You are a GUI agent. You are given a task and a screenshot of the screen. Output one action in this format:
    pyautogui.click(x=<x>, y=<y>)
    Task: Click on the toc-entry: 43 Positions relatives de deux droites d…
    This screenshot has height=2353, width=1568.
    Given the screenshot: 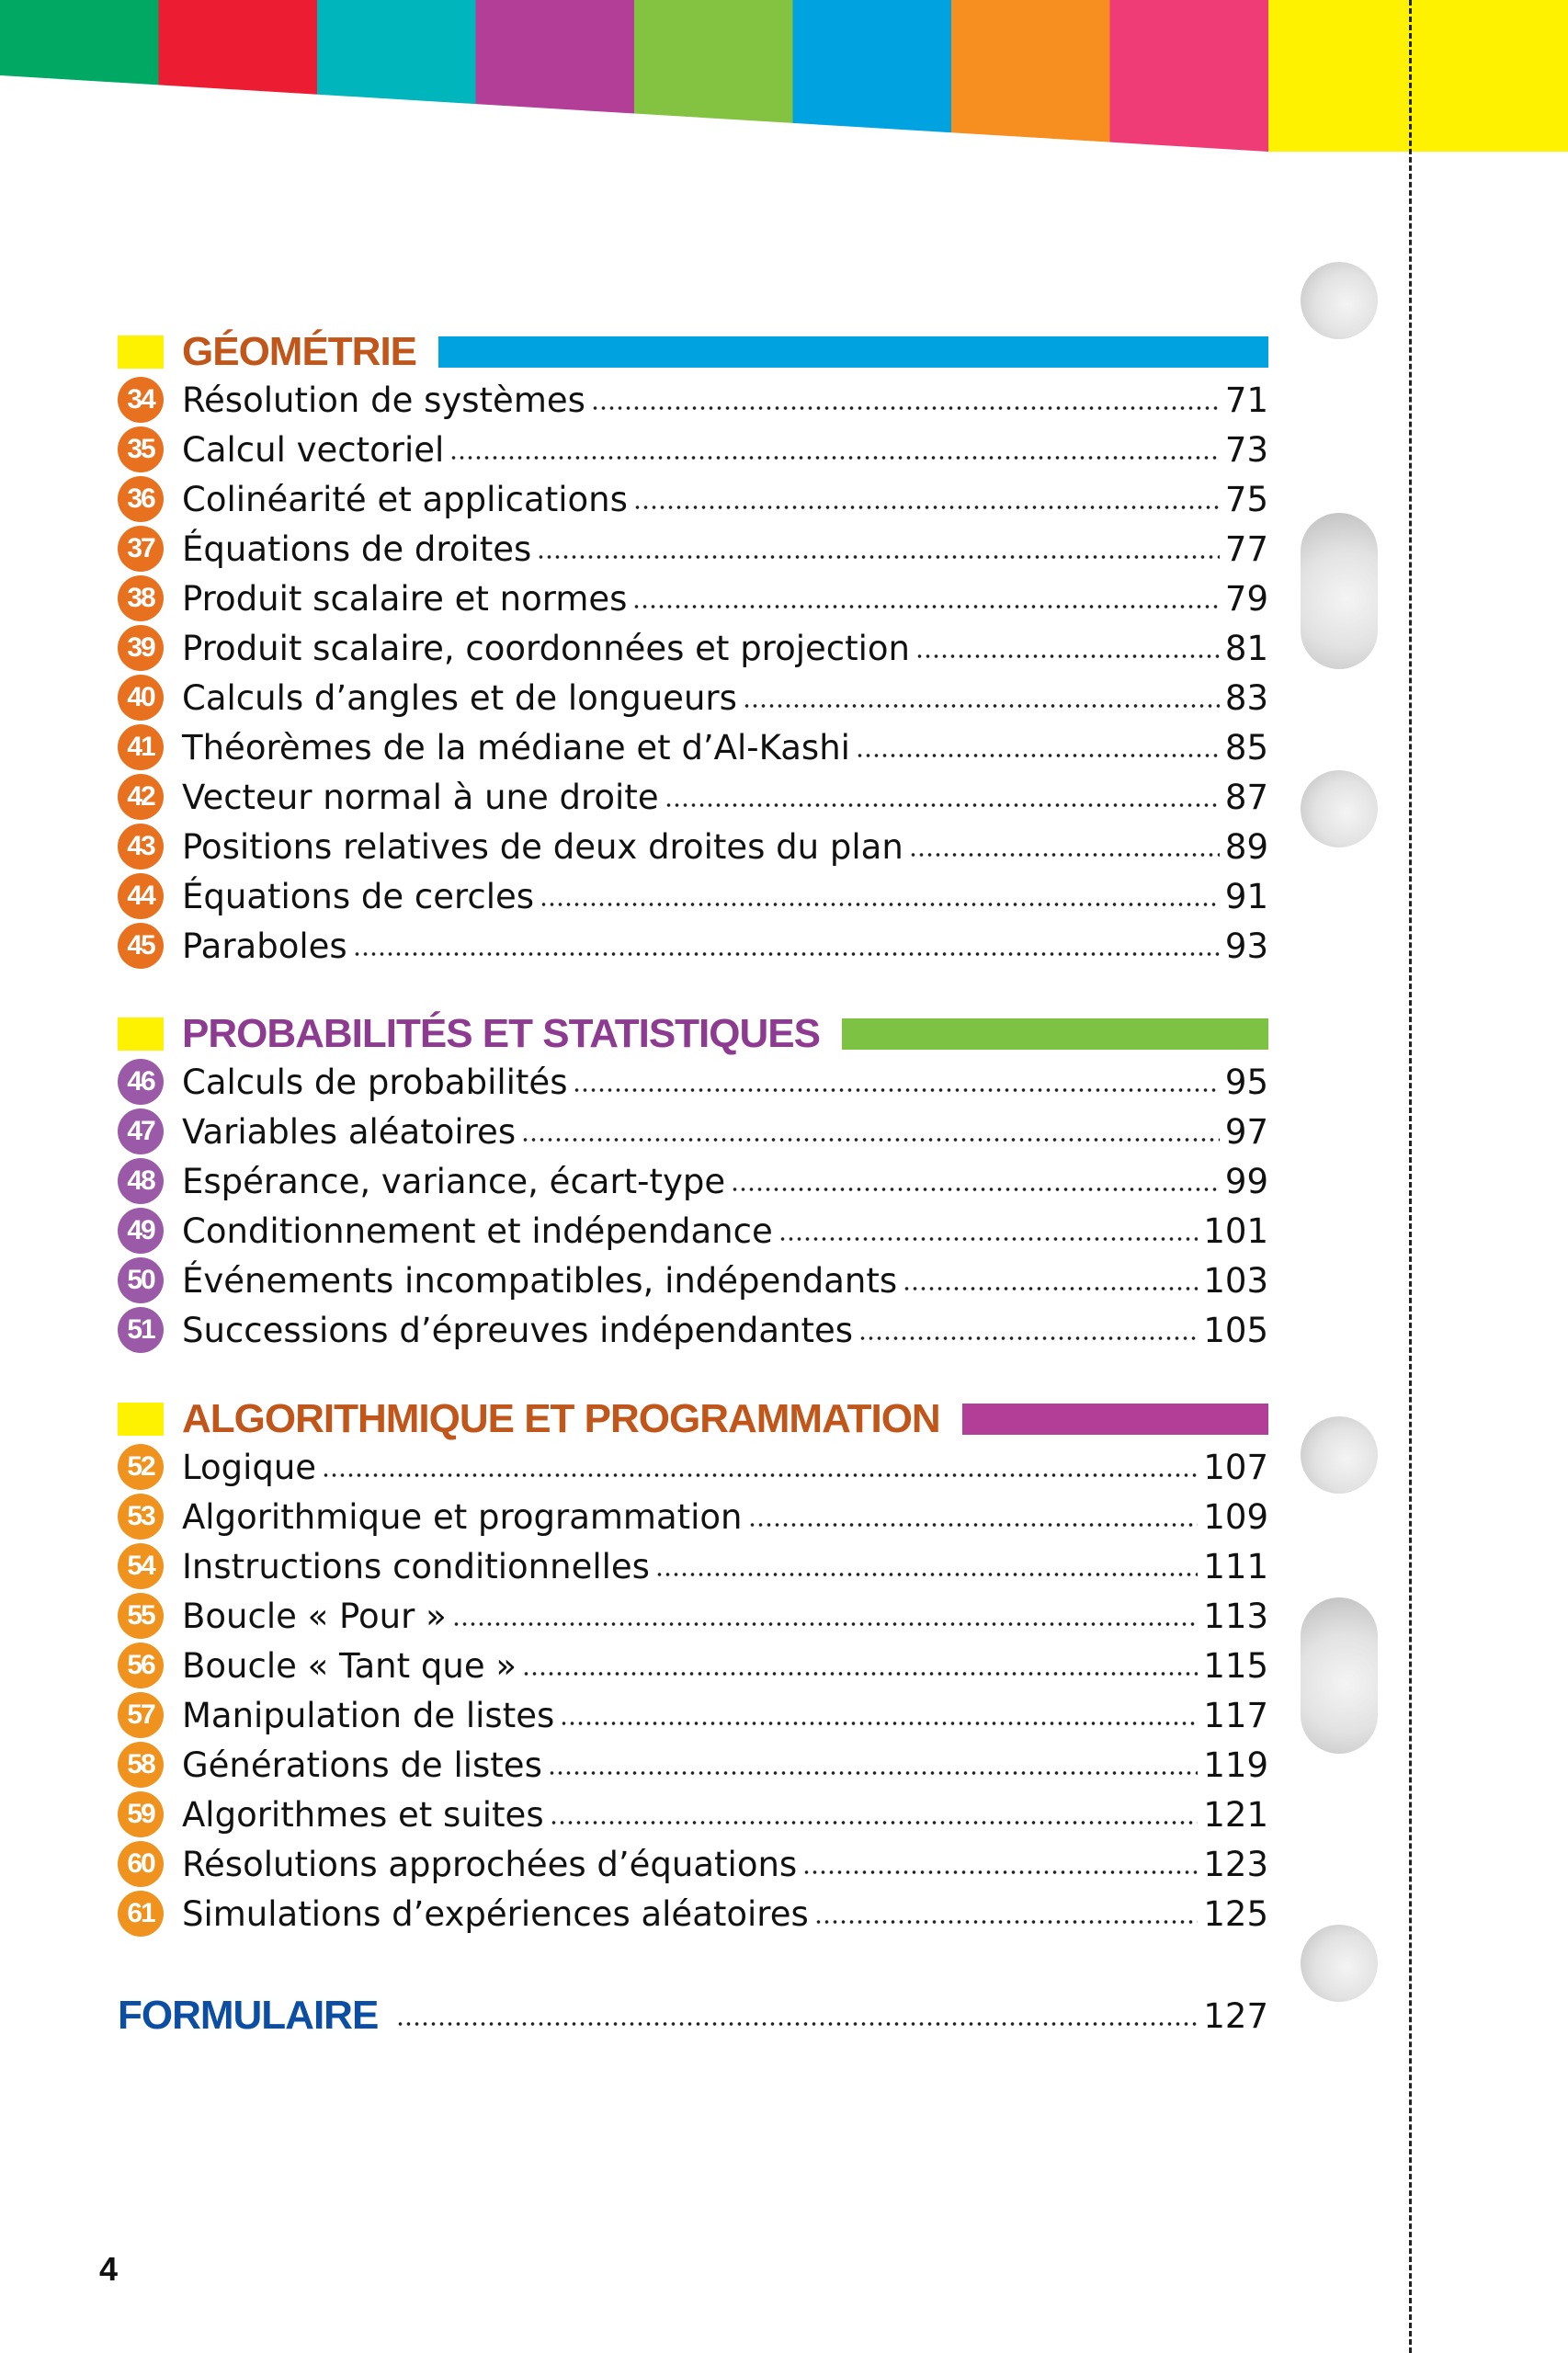 What is the action you would take?
    pyautogui.click(x=693, y=846)
    